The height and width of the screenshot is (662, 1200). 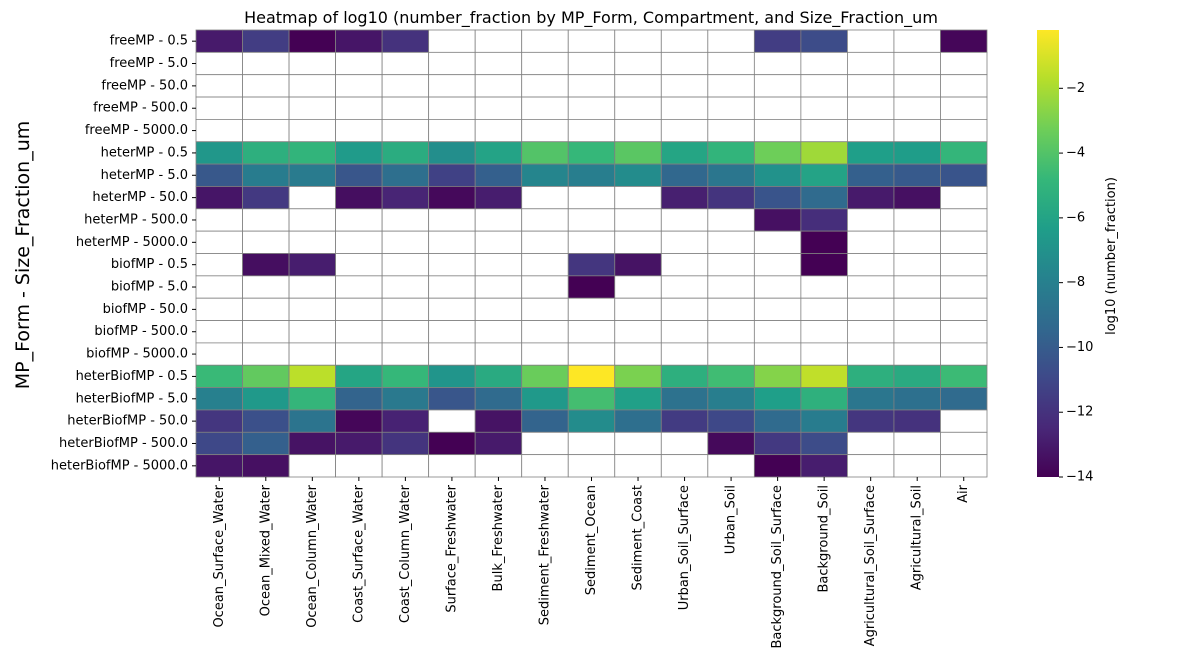 I want to click on x-tick-label: Sediment_Coast, so click(x=638, y=537).